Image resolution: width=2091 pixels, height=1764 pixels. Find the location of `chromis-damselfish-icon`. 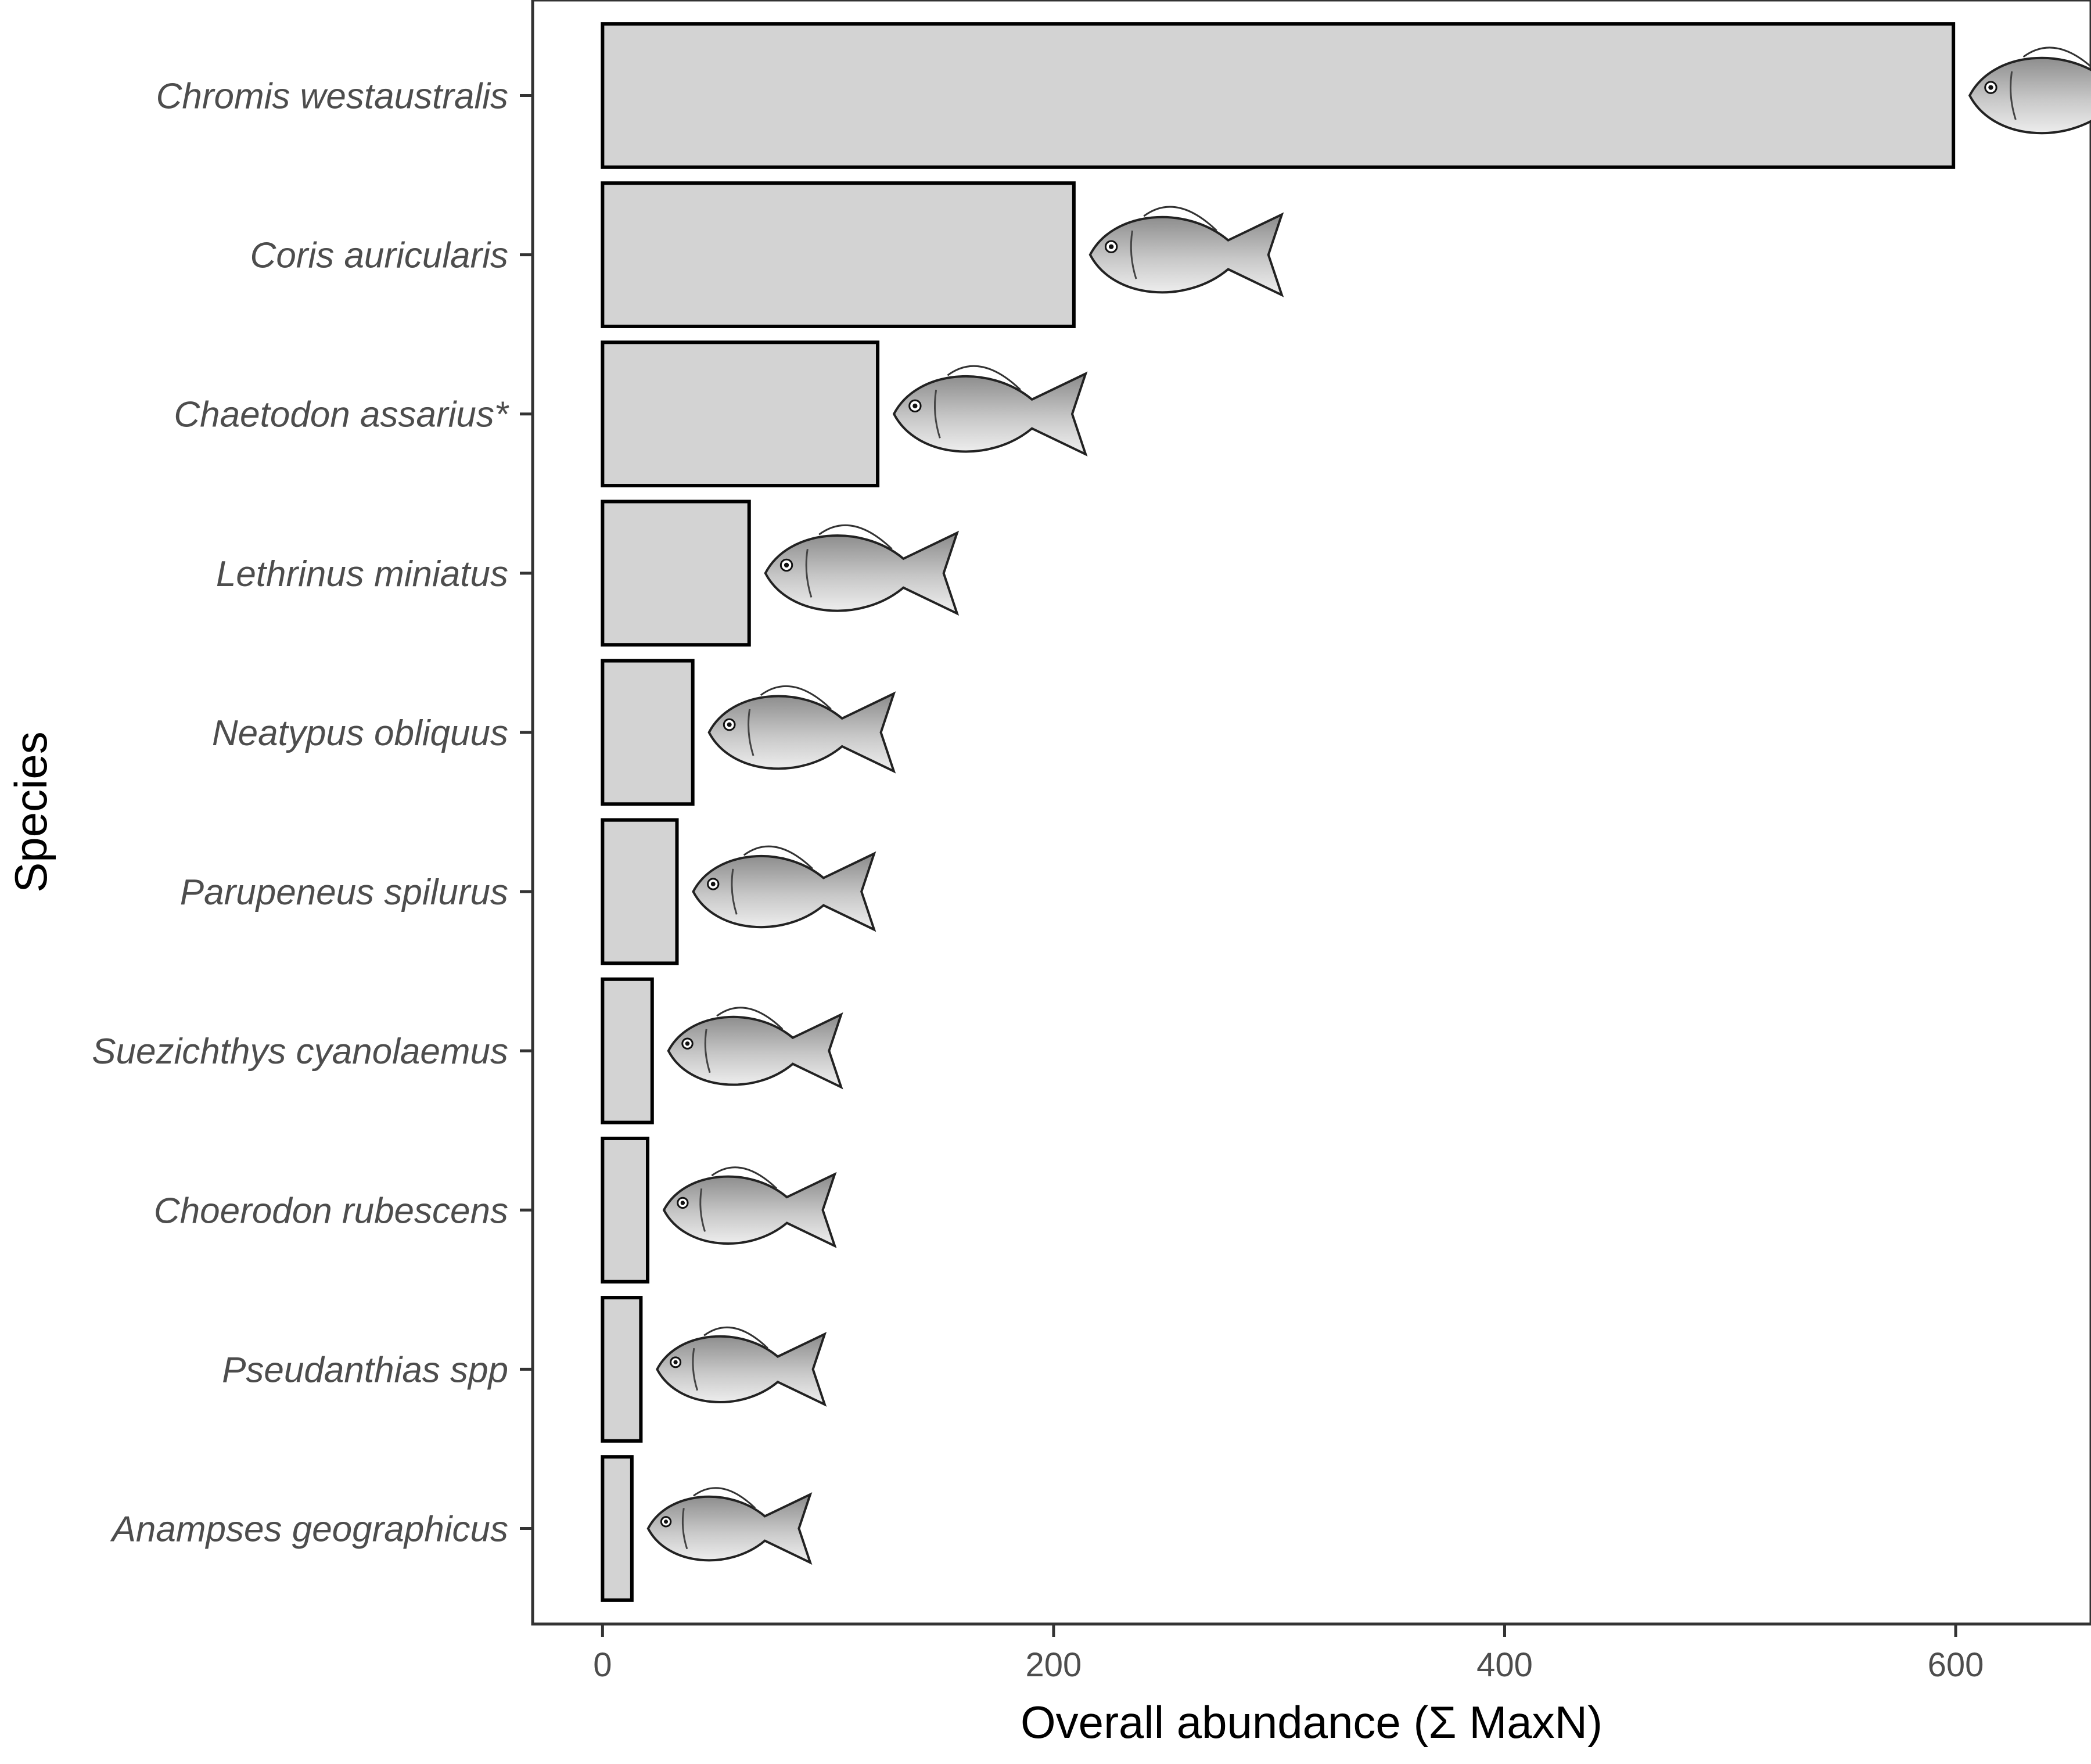

chromis-damselfish-icon is located at coordinates (2029, 90).